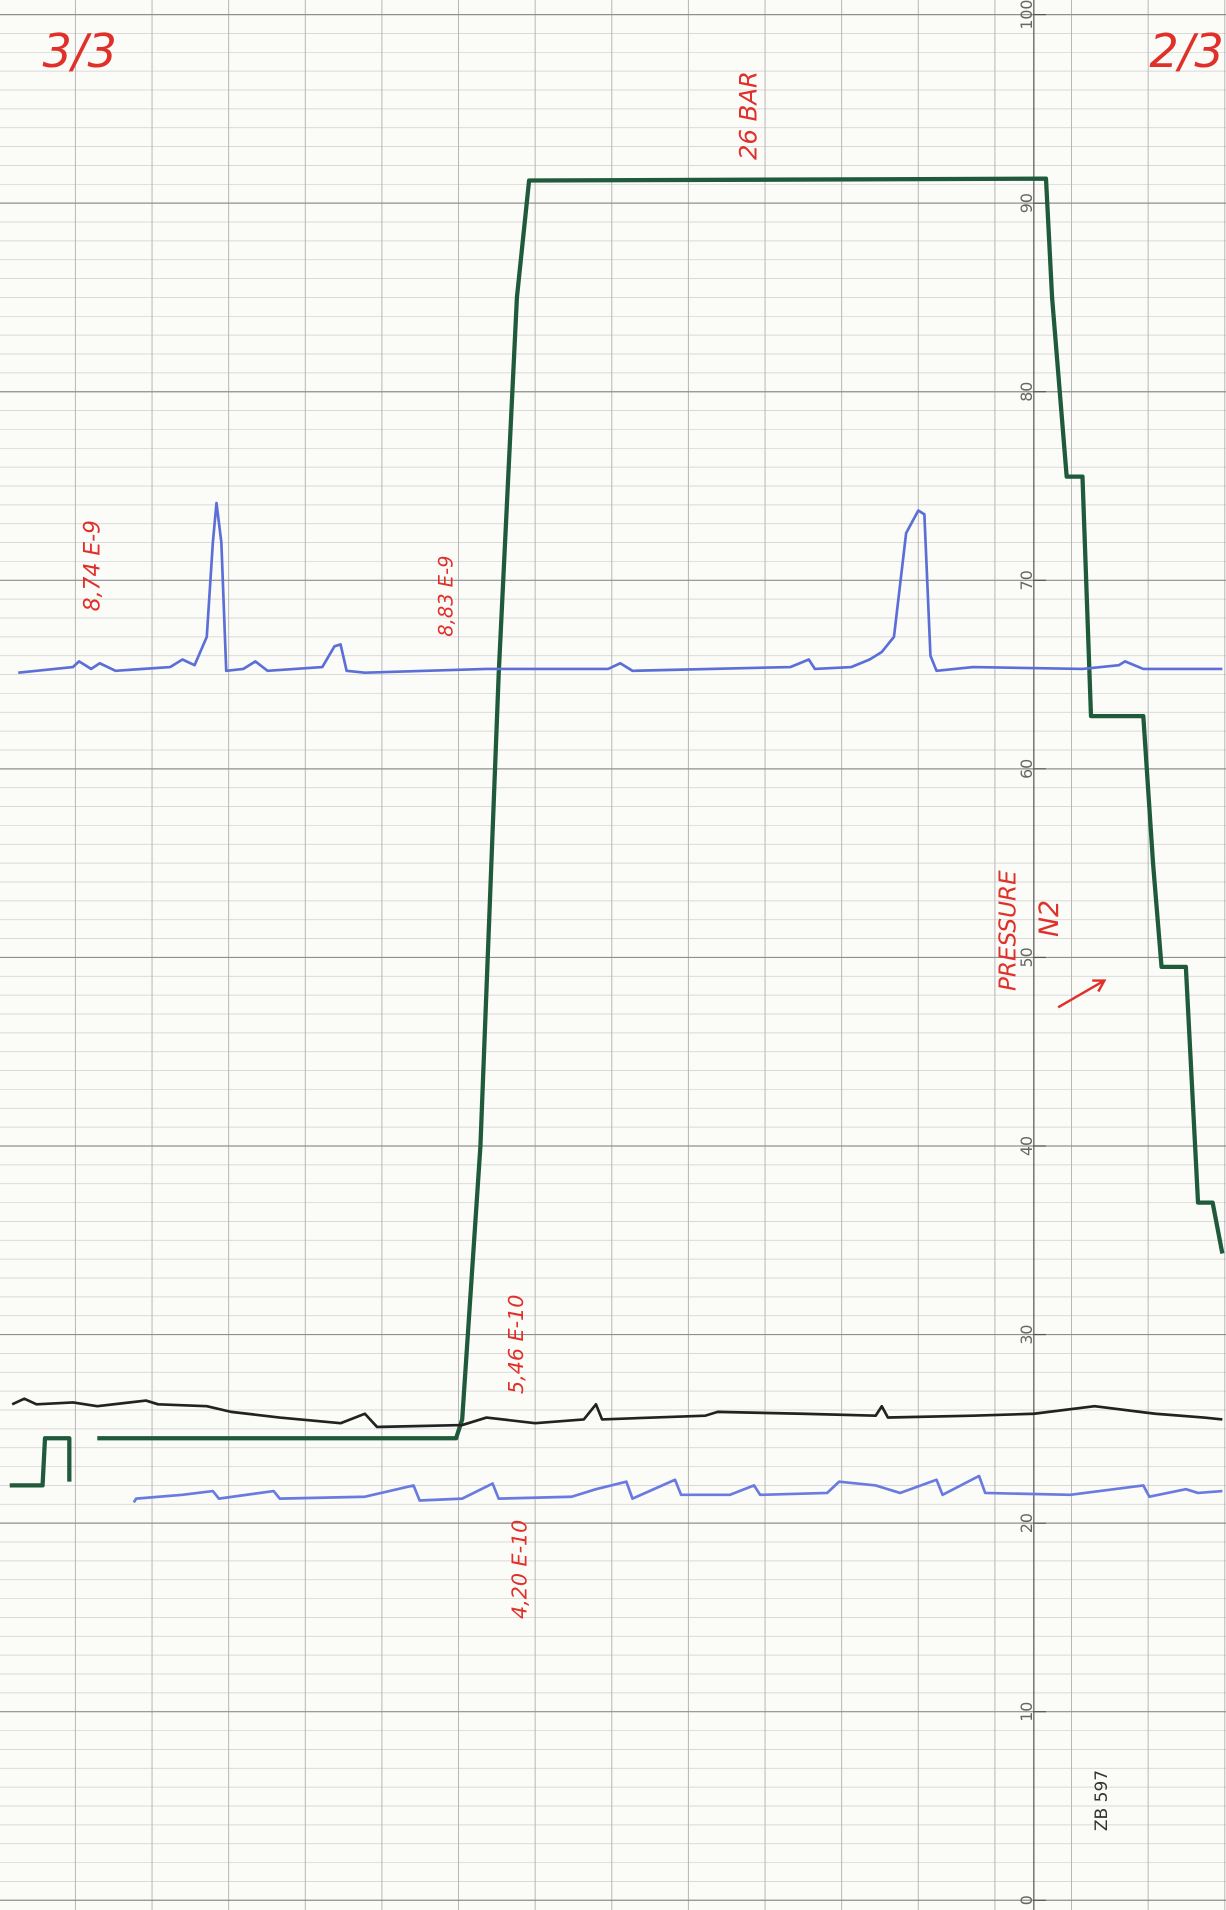  I want to click on annotation: 8,83 E-9, so click(445, 596).